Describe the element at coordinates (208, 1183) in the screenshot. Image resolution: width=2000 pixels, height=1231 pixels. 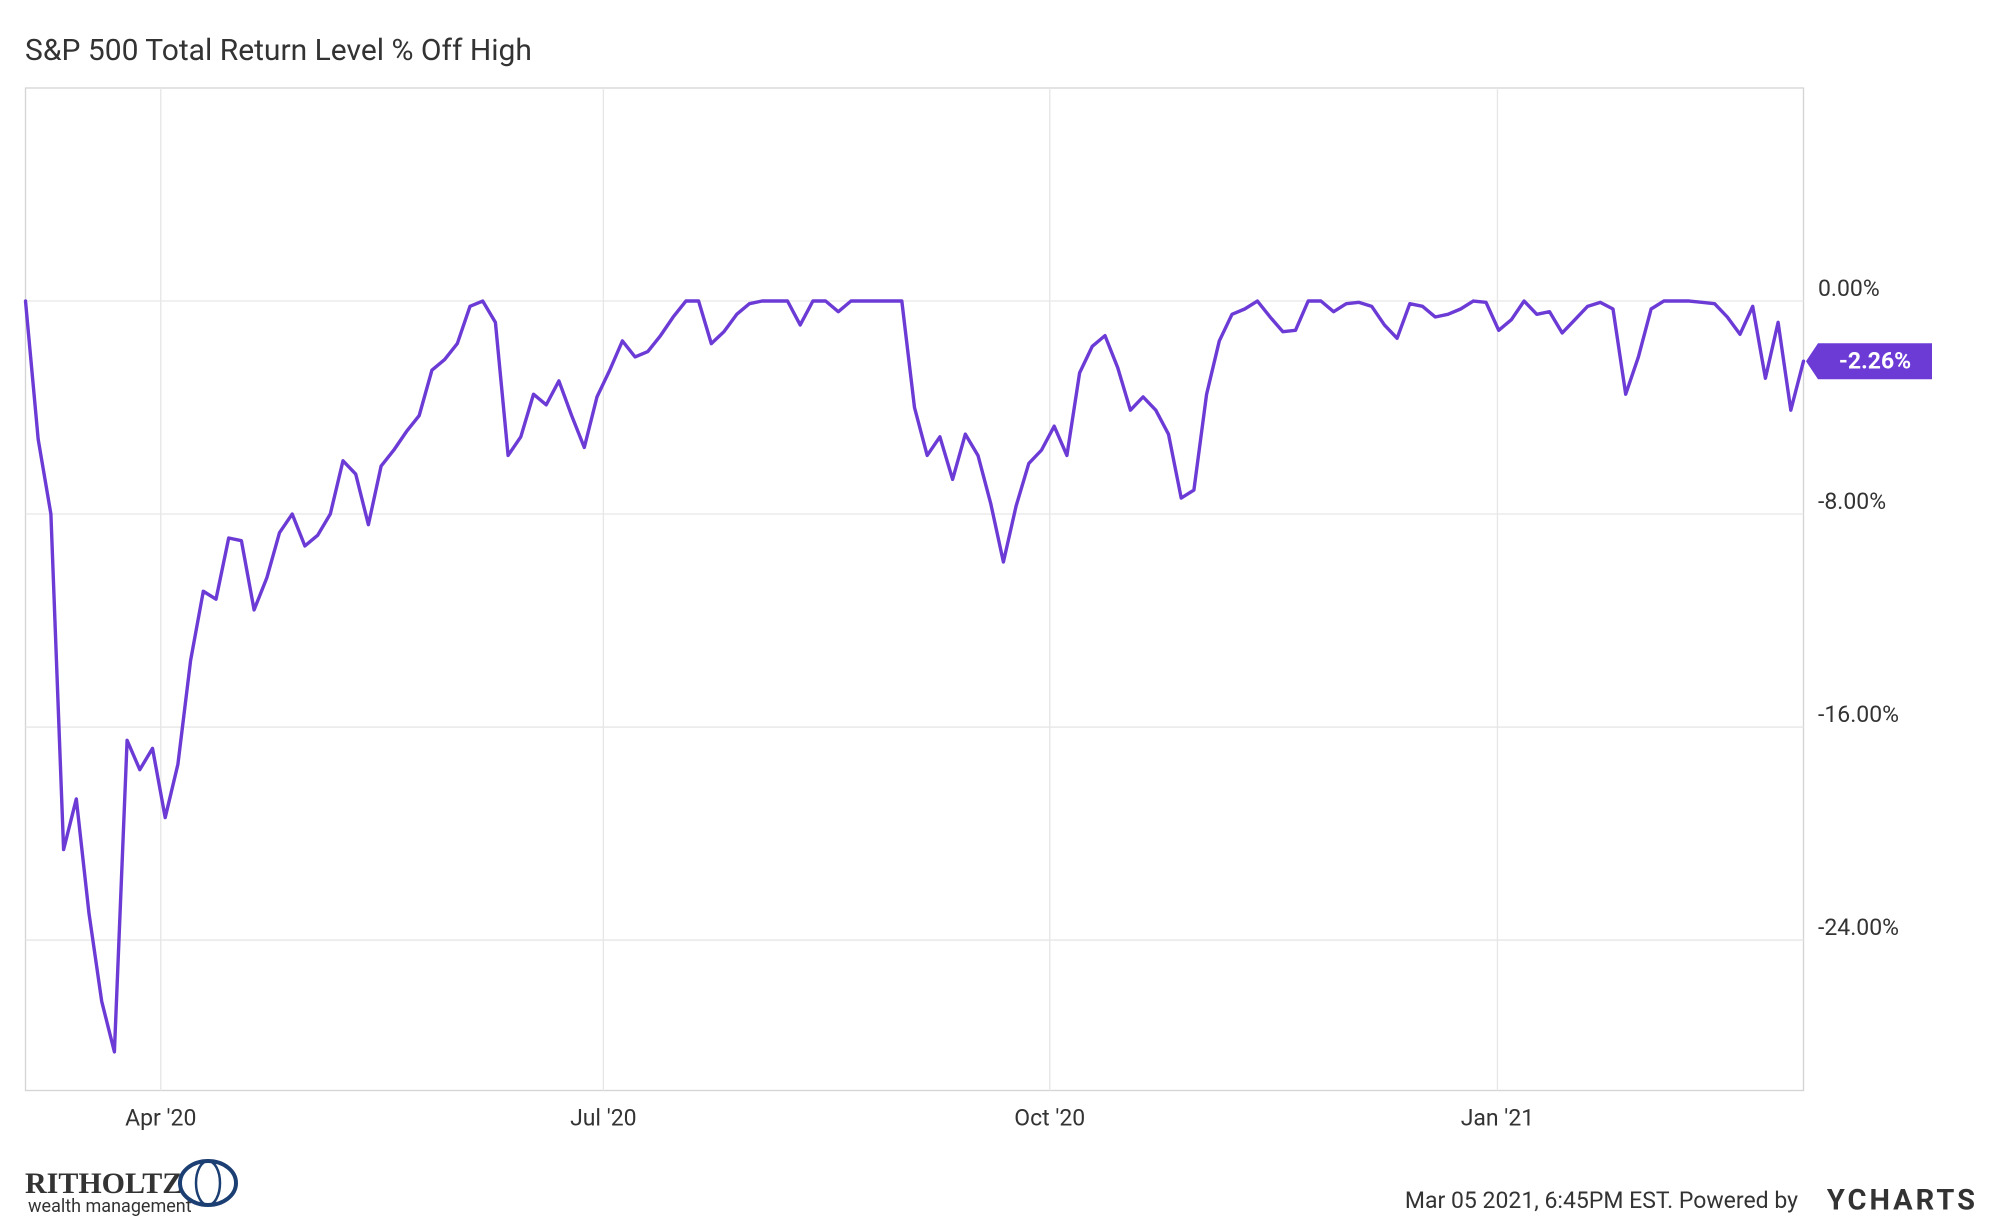
I see `logo-globe-meridian` at that location.